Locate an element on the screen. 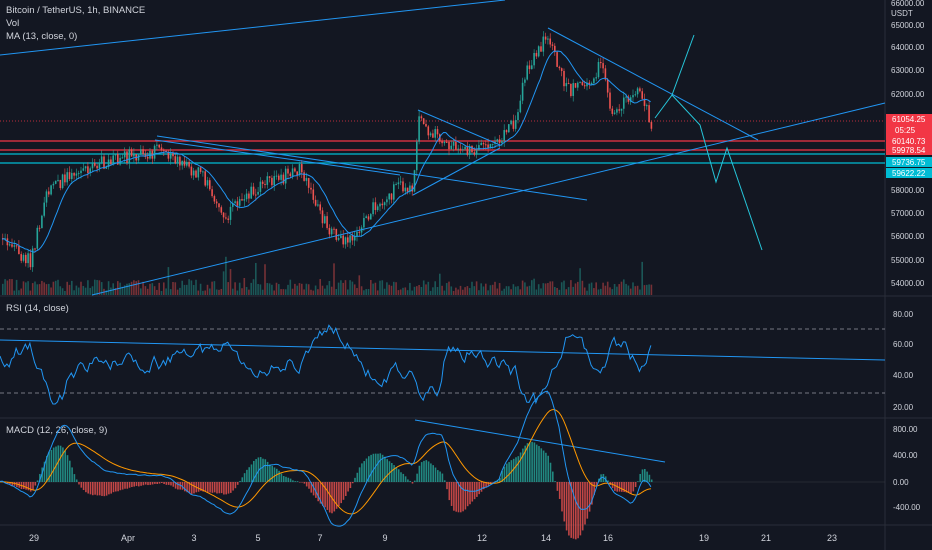  rsi-axis: 80.00 60.00 40.00 20.00 is located at coordinates (903, 361).